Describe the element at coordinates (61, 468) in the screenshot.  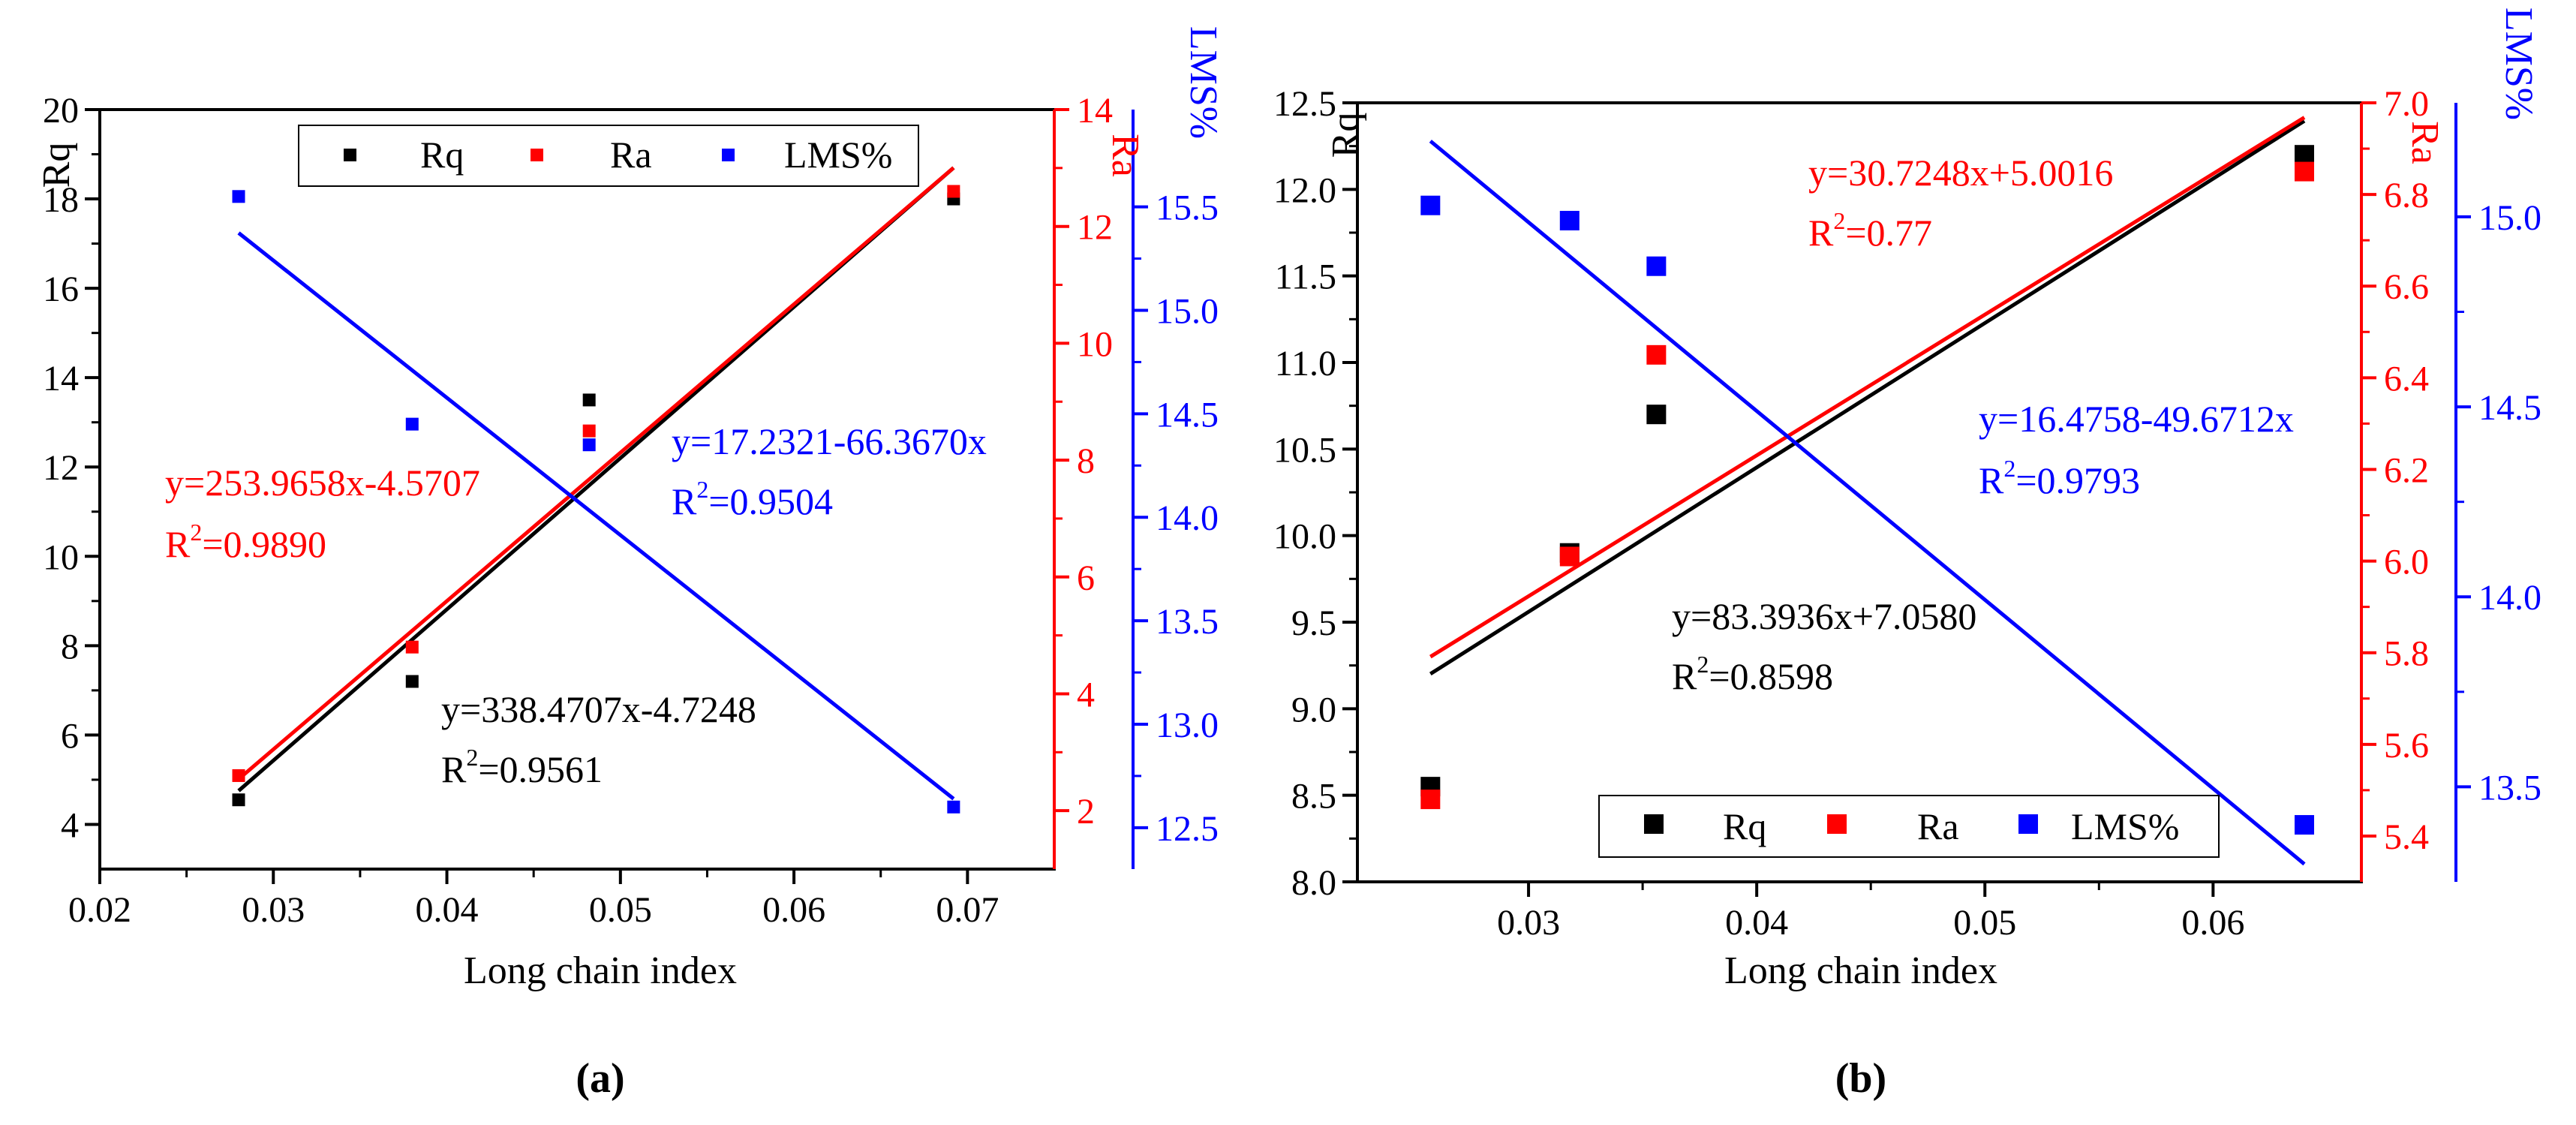
I see `rq-y-tick-label: 12` at that location.